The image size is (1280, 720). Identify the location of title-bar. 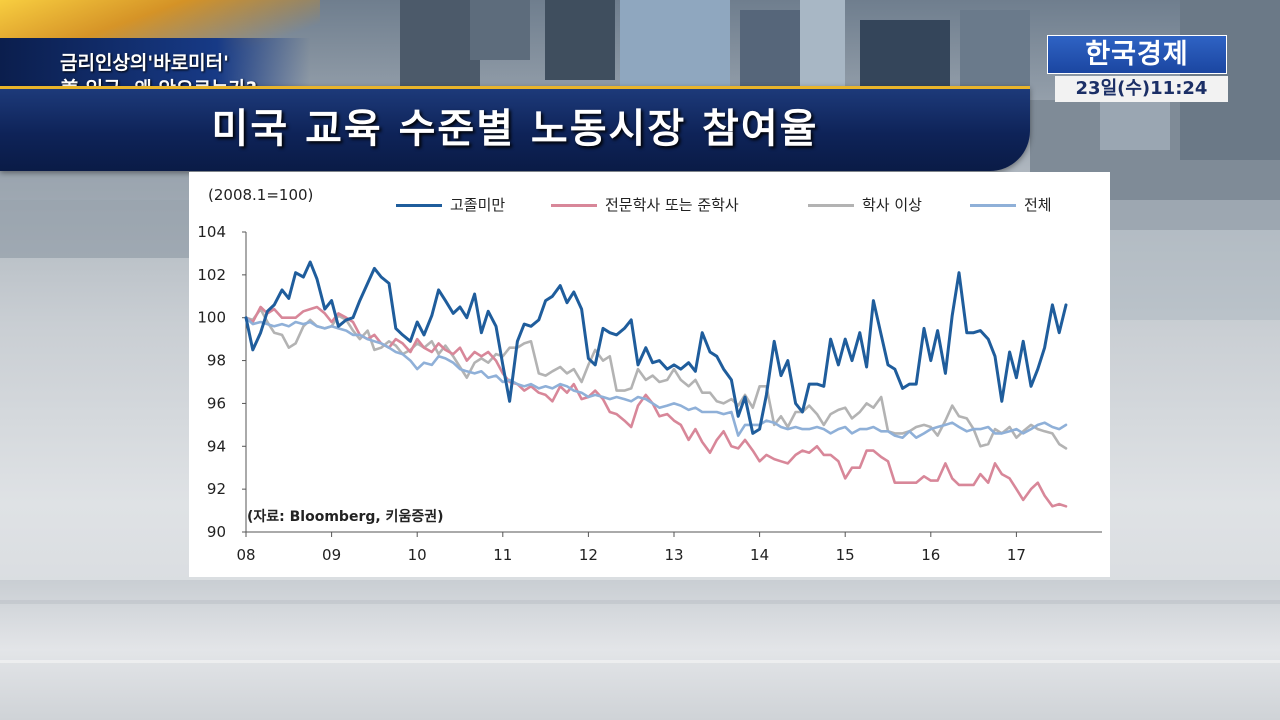
(515, 128).